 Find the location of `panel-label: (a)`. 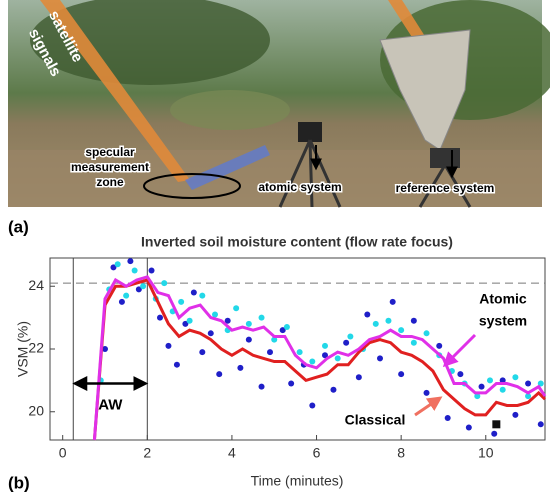

panel-label: (a) is located at coordinates (18, 226).